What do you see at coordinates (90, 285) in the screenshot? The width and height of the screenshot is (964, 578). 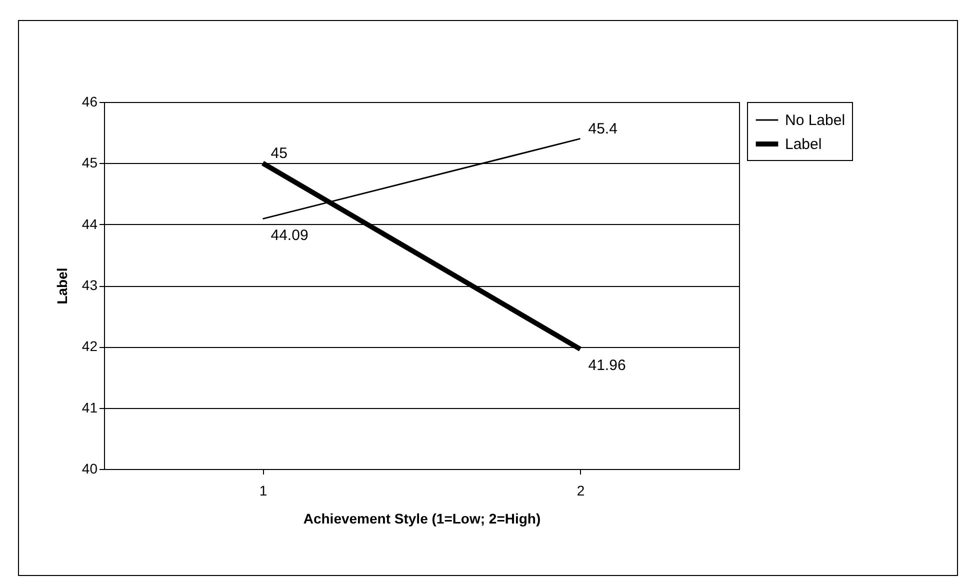 I see `y-tick-label: 43` at bounding box center [90, 285].